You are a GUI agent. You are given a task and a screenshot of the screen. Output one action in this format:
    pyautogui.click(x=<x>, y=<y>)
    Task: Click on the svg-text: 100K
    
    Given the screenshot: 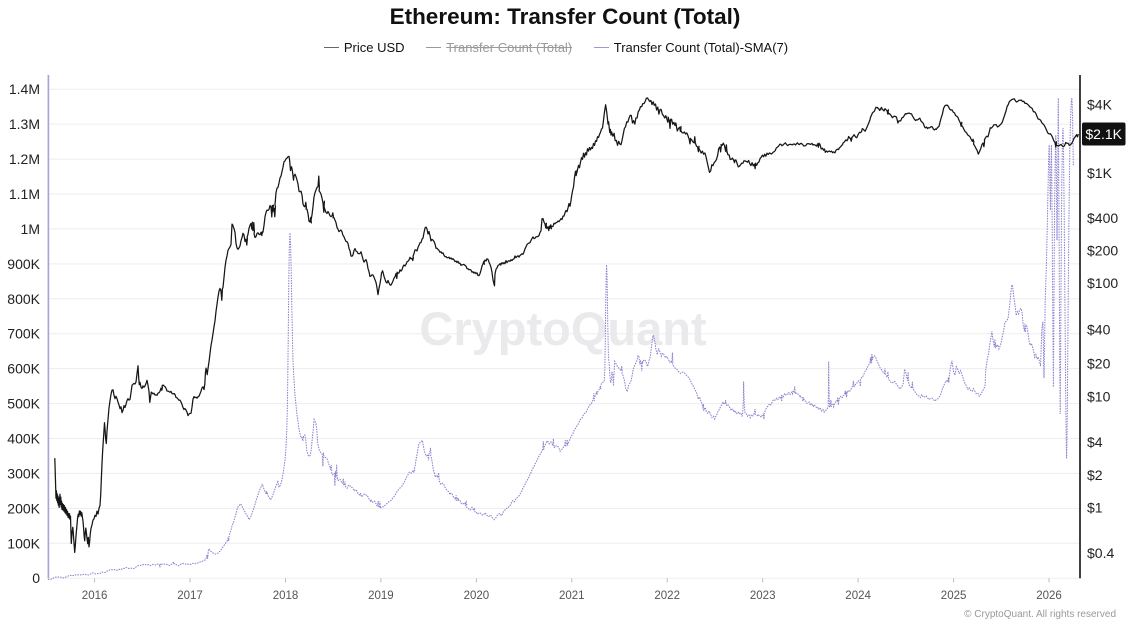 What is the action you would take?
    pyautogui.click(x=23, y=543)
    